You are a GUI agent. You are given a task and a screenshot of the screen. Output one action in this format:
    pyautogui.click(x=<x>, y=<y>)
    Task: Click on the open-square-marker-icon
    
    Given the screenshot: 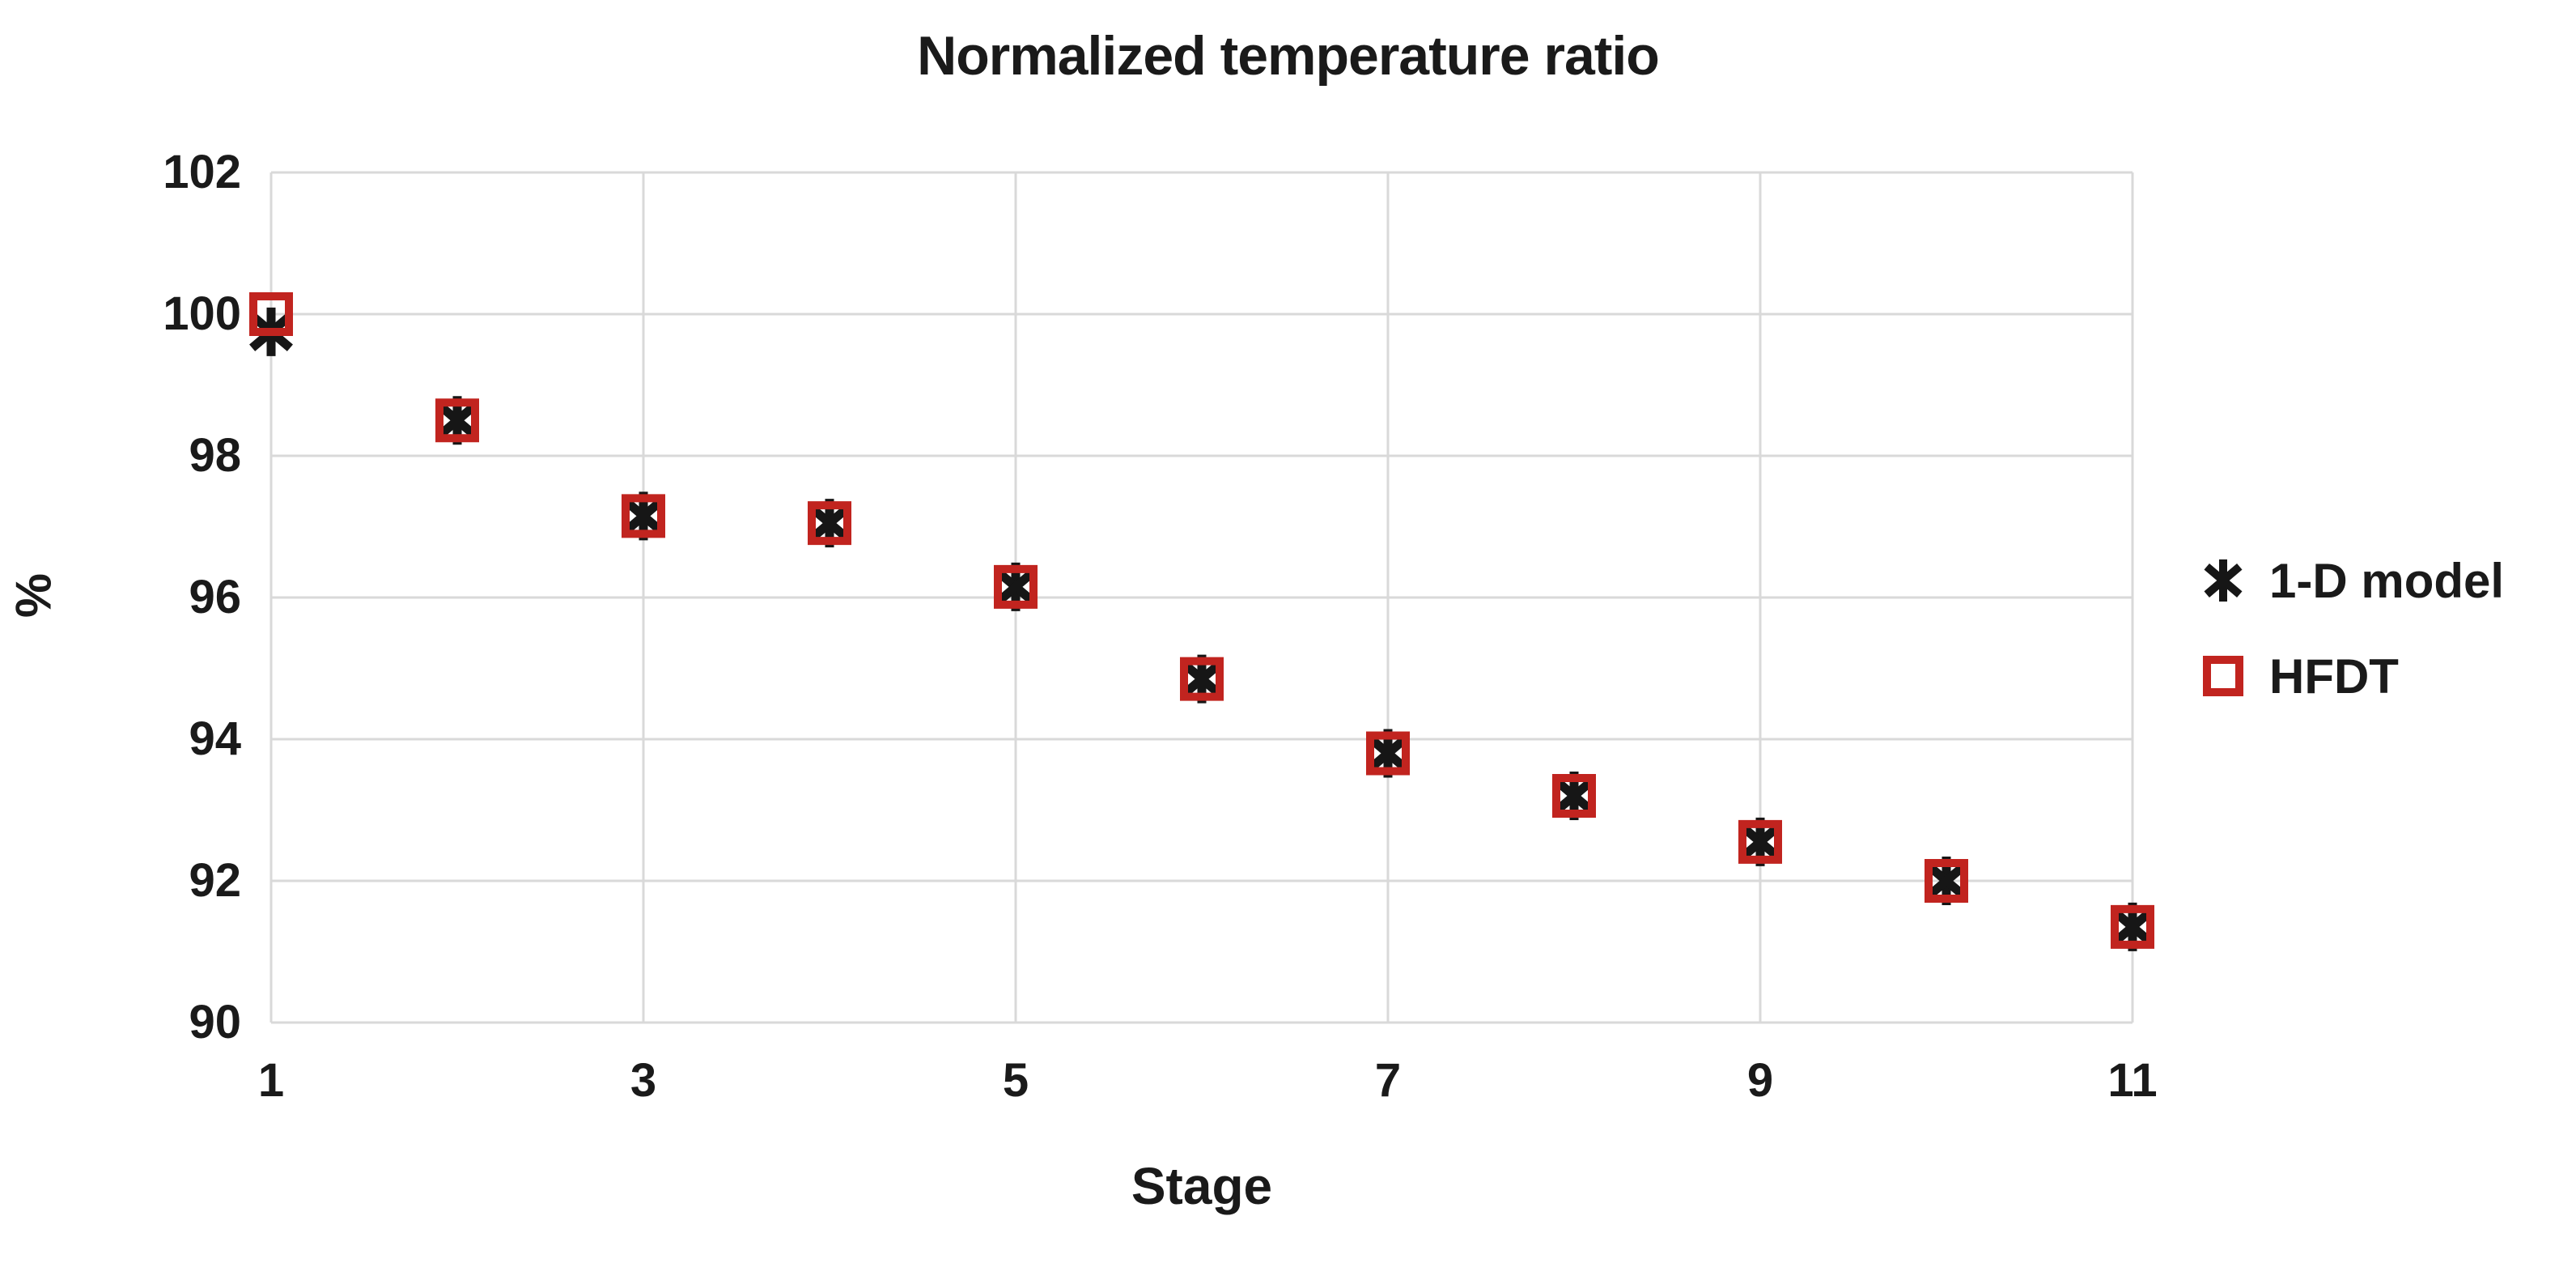 What is the action you would take?
    pyautogui.click(x=2223, y=676)
    